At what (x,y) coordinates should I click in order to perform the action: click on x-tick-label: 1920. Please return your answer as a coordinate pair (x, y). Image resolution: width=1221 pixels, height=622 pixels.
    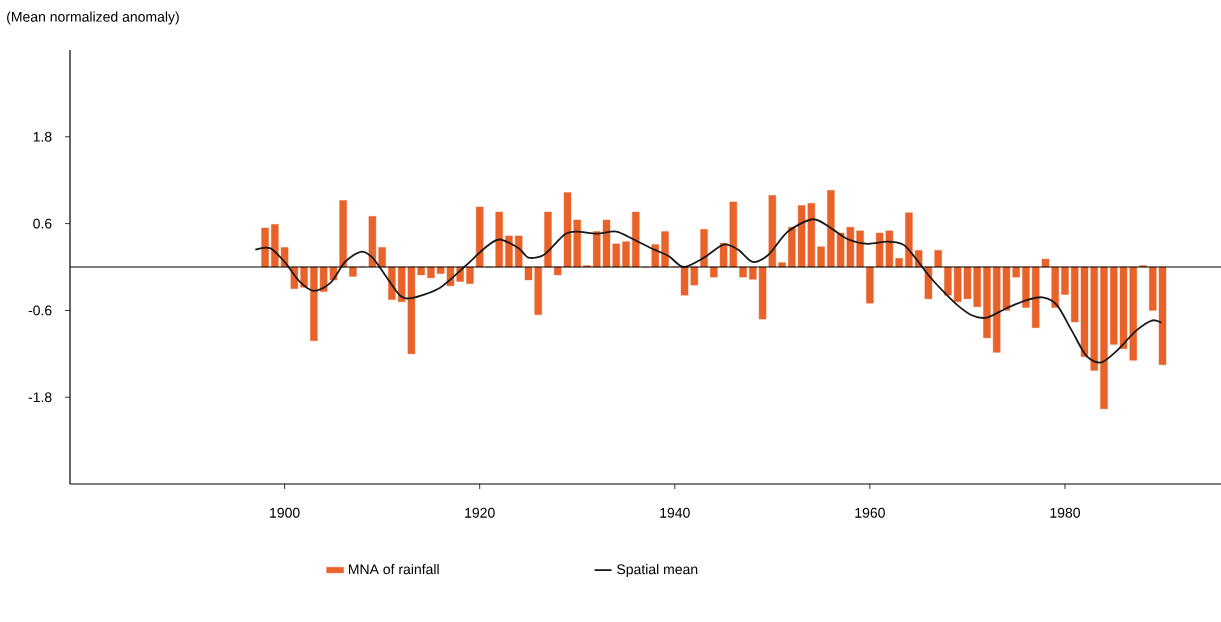
    Looking at the image, I should click on (480, 512).